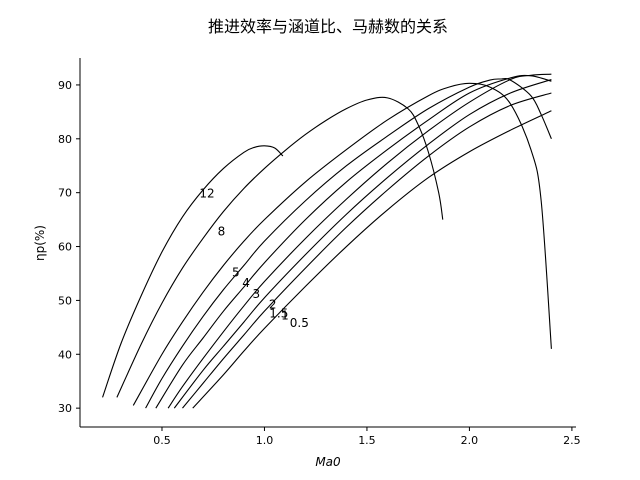 The image size is (640, 480). What do you see at coordinates (236, 272) in the screenshot?
I see `curve-label: 5` at bounding box center [236, 272].